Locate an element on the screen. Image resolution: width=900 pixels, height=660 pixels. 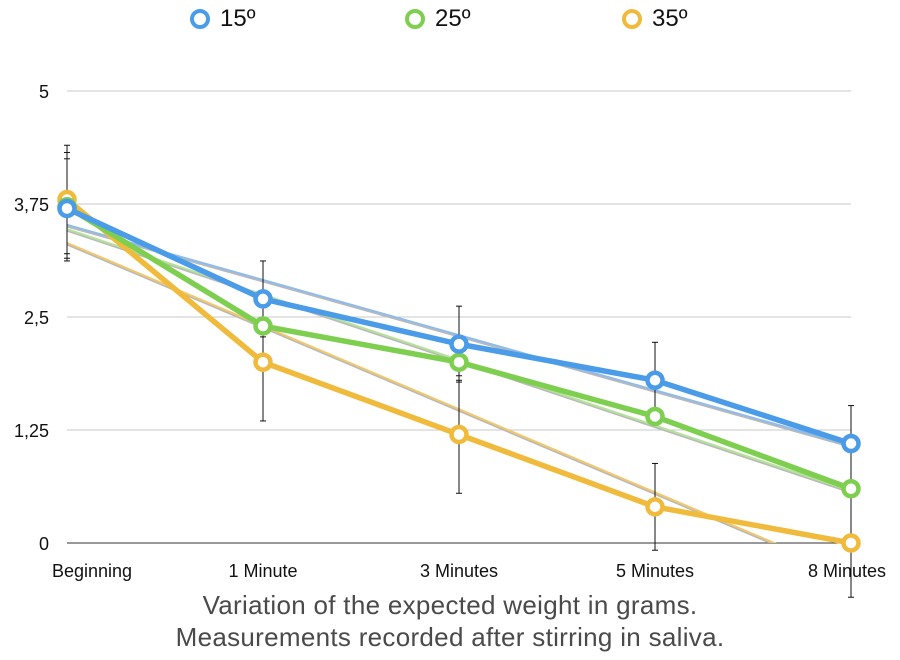
x-tick-label-2: 3 Minutes is located at coordinates (459, 571).